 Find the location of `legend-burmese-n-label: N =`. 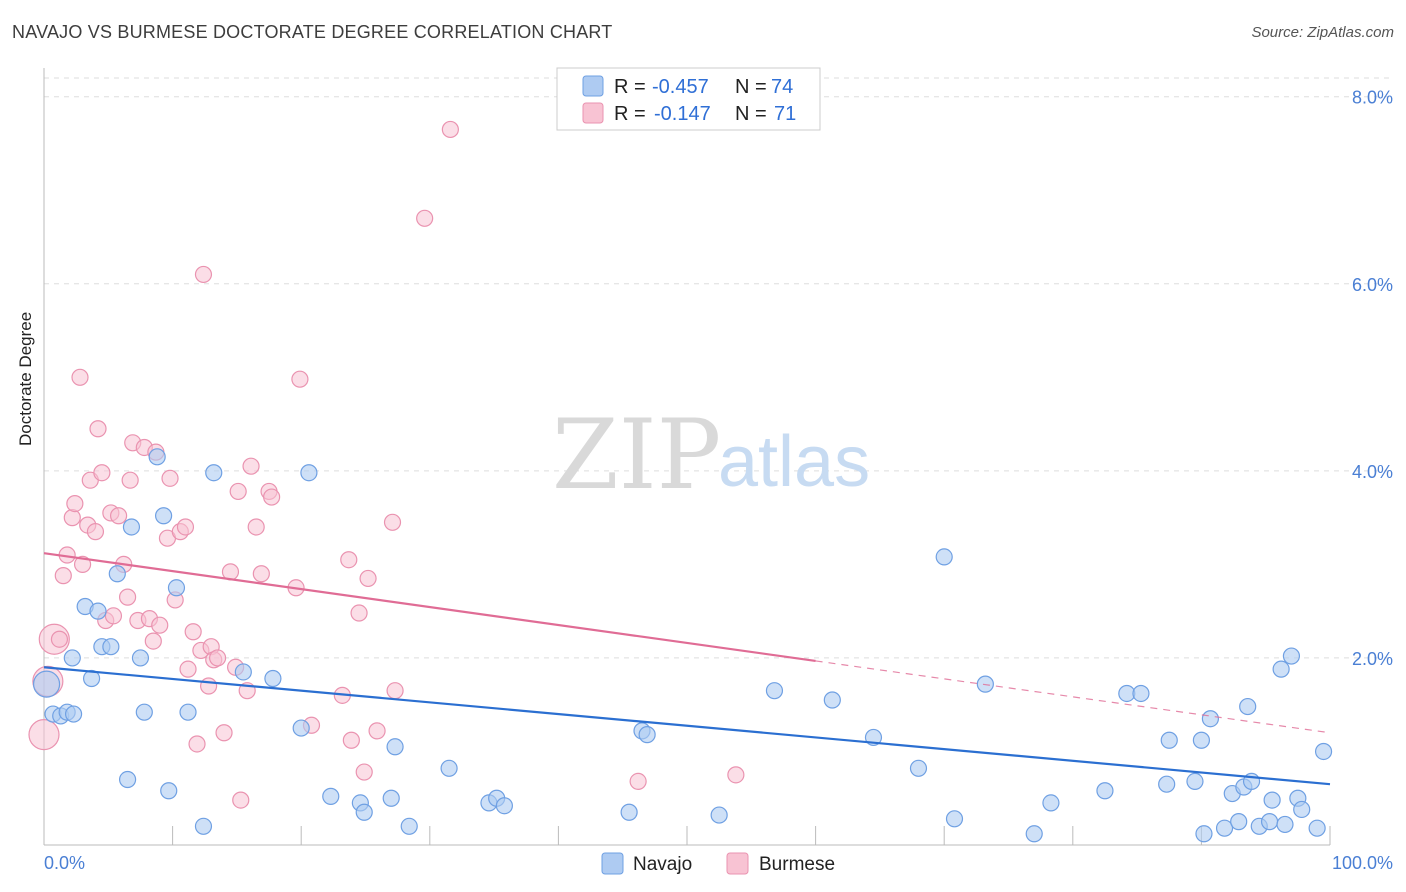

legend-burmese-n-label: N = is located at coordinates (751, 114).